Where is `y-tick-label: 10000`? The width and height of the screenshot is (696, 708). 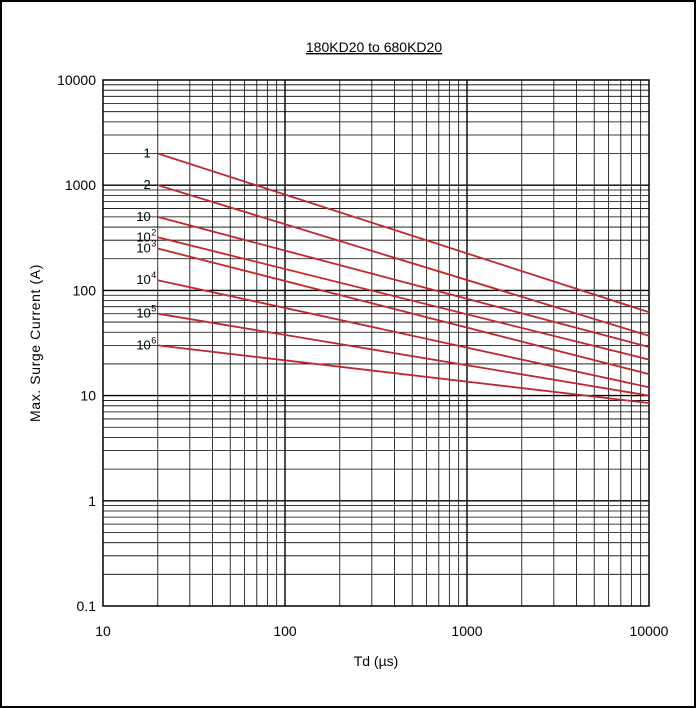 y-tick-label: 10000 is located at coordinates (76, 80).